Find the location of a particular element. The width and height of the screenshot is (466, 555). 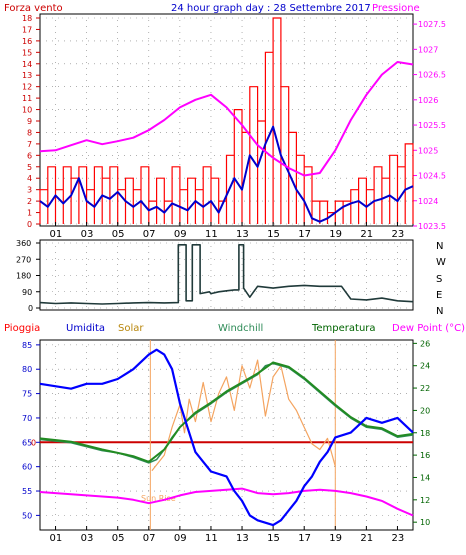

temp-axis-label-10: 10 is located at coordinates (425, 522).